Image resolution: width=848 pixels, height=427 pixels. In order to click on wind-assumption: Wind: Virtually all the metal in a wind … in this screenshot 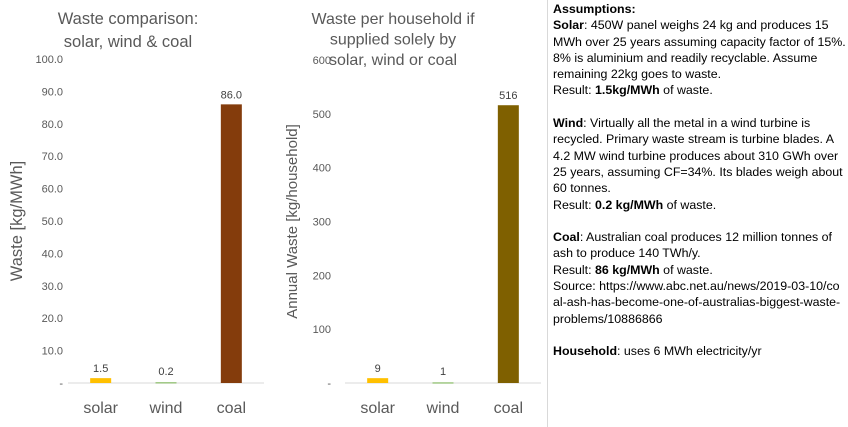, I will do `click(699, 155)`.